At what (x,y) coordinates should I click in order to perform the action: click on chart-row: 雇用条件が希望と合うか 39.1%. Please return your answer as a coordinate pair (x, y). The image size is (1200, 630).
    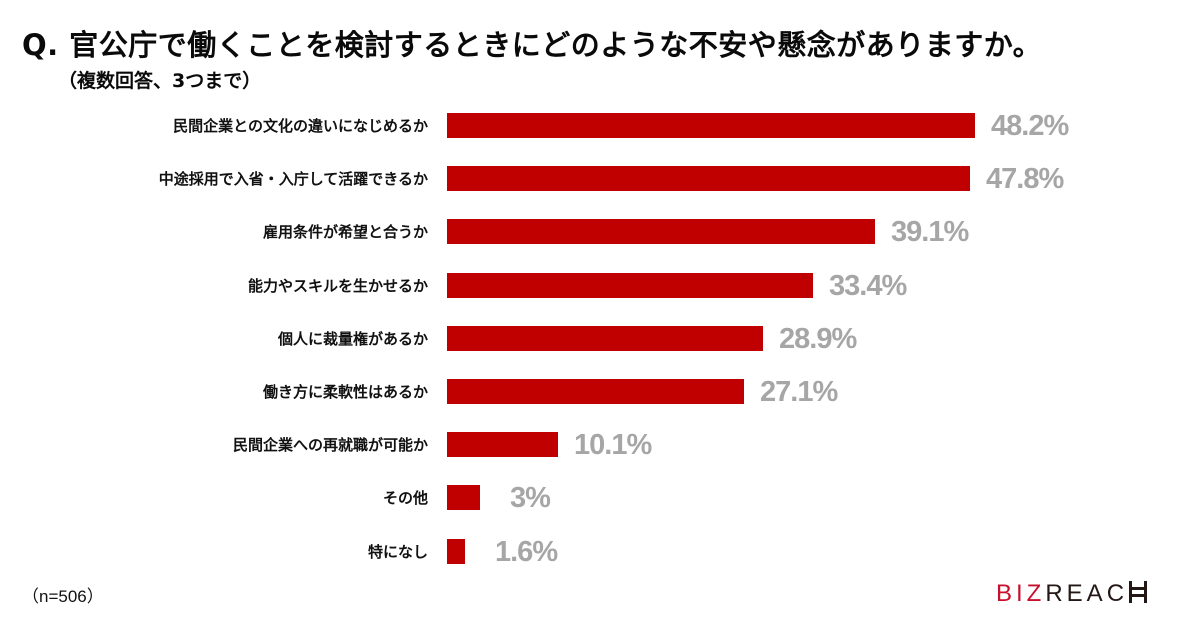
    Looking at the image, I should click on (600, 232).